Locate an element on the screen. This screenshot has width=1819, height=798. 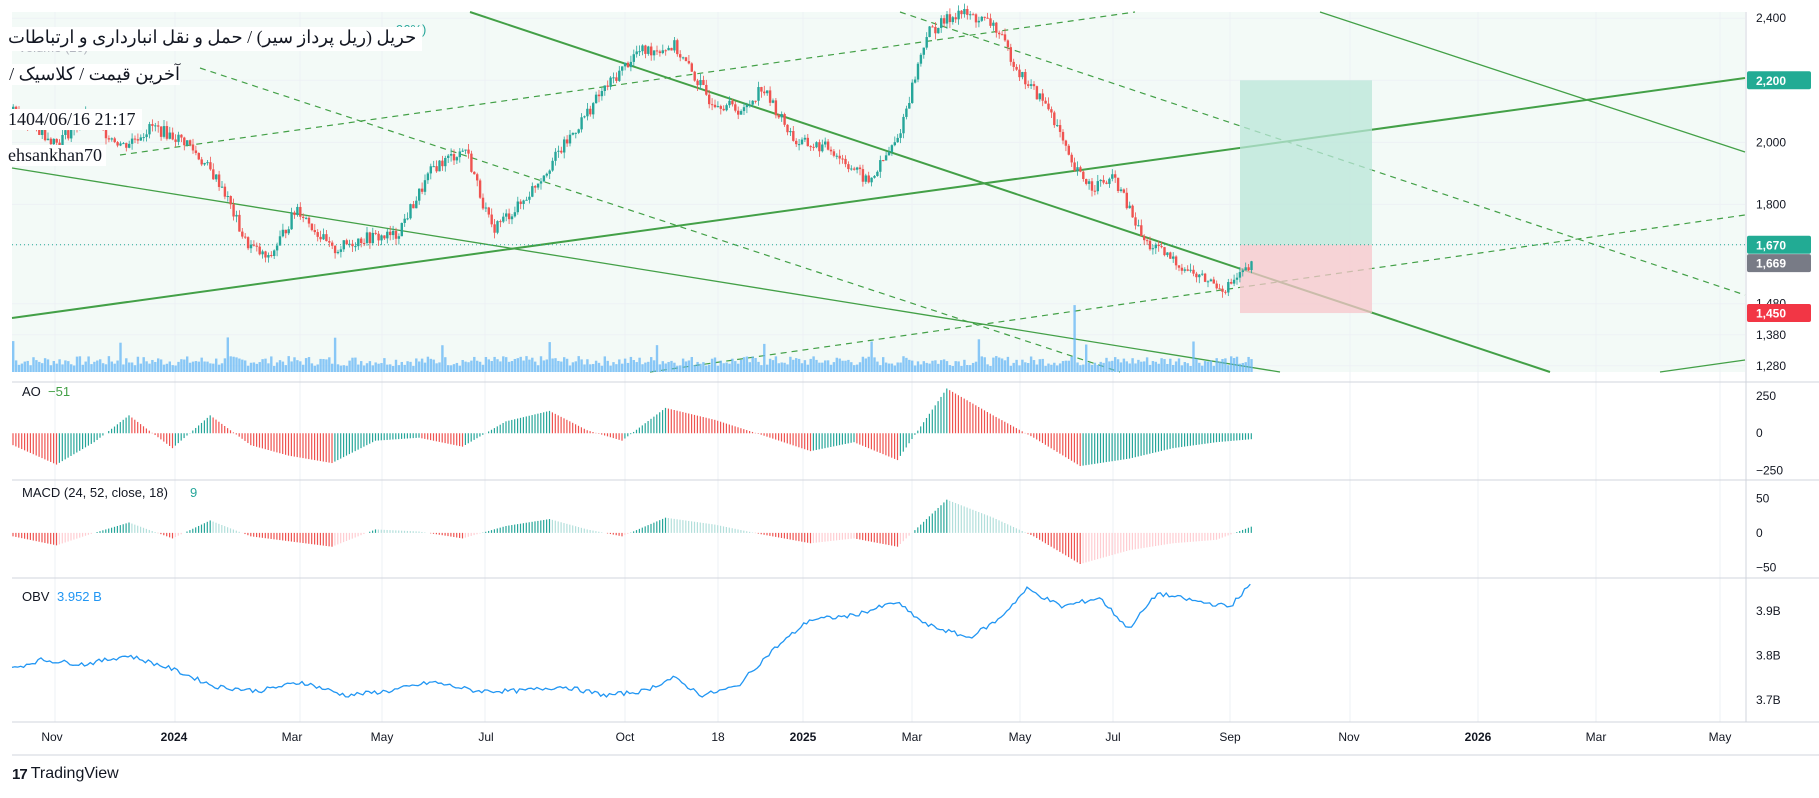
obv-legend-value: 3.952 B is located at coordinates (79, 596).